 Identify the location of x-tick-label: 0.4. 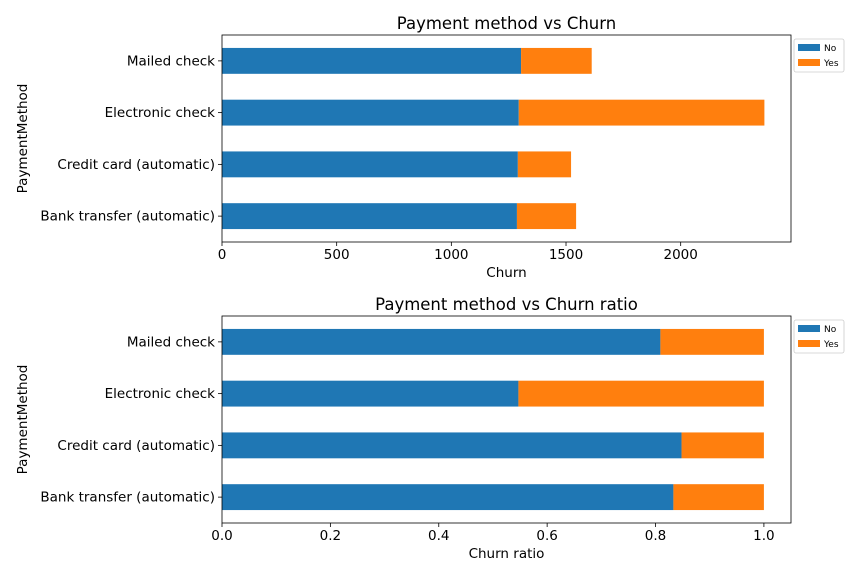
(438, 536).